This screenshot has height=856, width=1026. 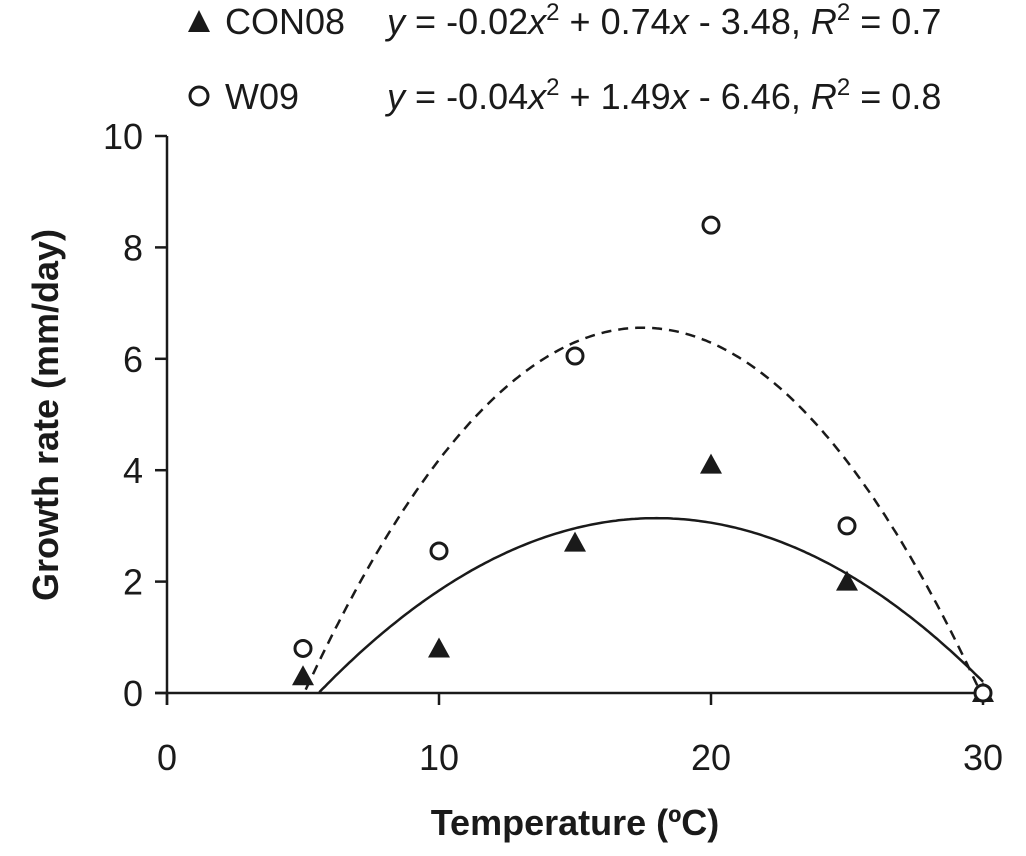 What do you see at coordinates (45, 415) in the screenshot?
I see `y-axis-title: Growth rate (mm/day)` at bounding box center [45, 415].